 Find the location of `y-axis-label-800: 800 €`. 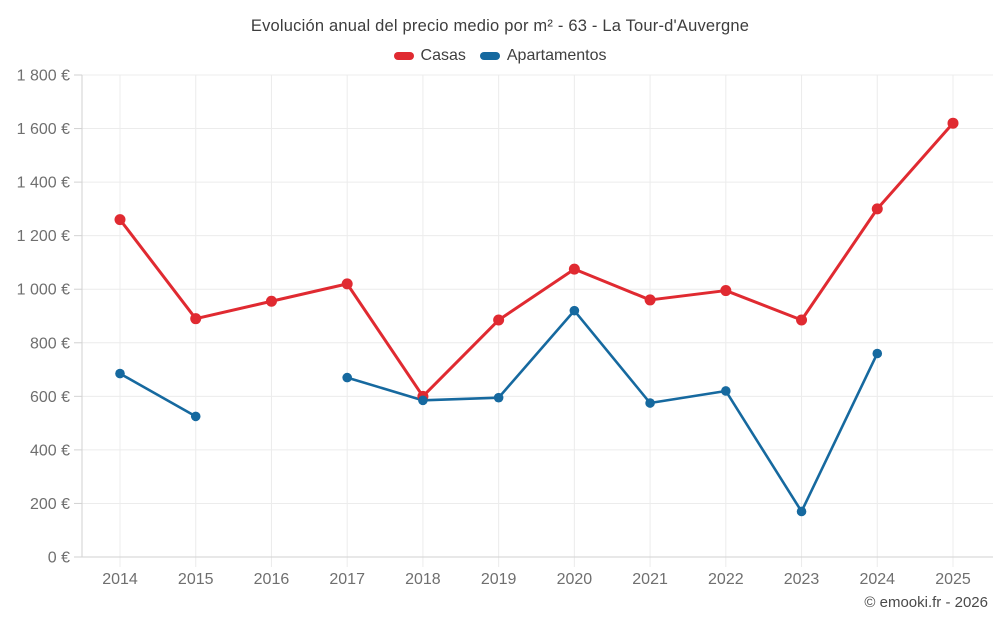

y-axis-label-800: 800 € is located at coordinates (50, 343).